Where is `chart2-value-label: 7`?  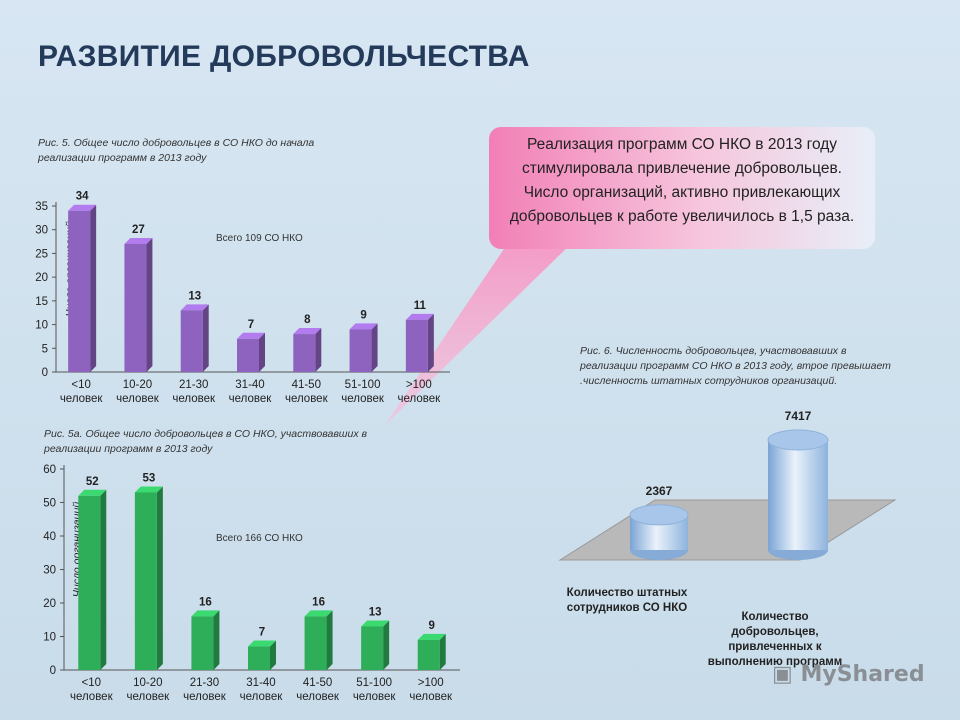
chart2-value-label: 7 is located at coordinates (262, 633).